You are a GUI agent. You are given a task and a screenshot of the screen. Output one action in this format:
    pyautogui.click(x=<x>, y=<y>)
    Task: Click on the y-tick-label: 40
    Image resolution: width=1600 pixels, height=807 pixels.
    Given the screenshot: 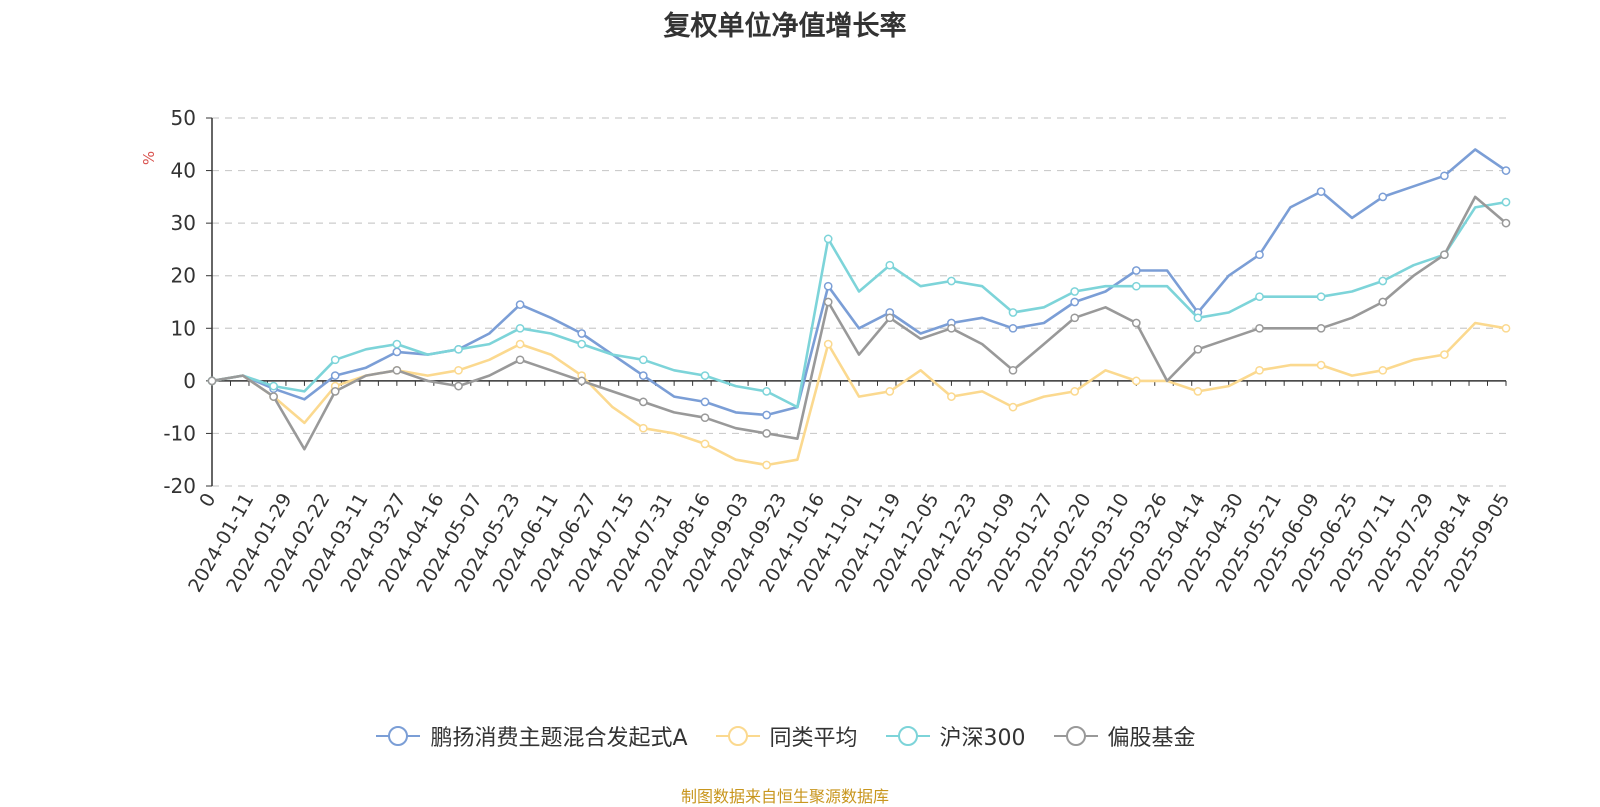 What is the action you would take?
    pyautogui.click(x=183, y=171)
    